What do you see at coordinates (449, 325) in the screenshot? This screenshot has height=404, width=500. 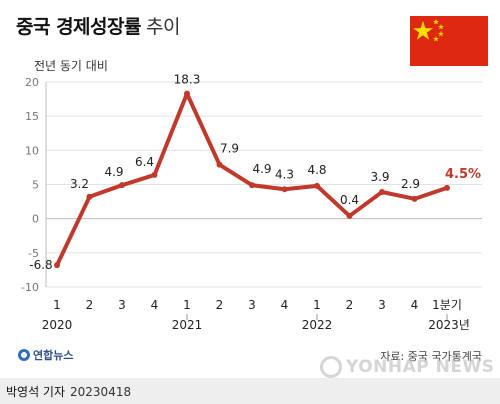 I see `x-year-label: 2023년` at bounding box center [449, 325].